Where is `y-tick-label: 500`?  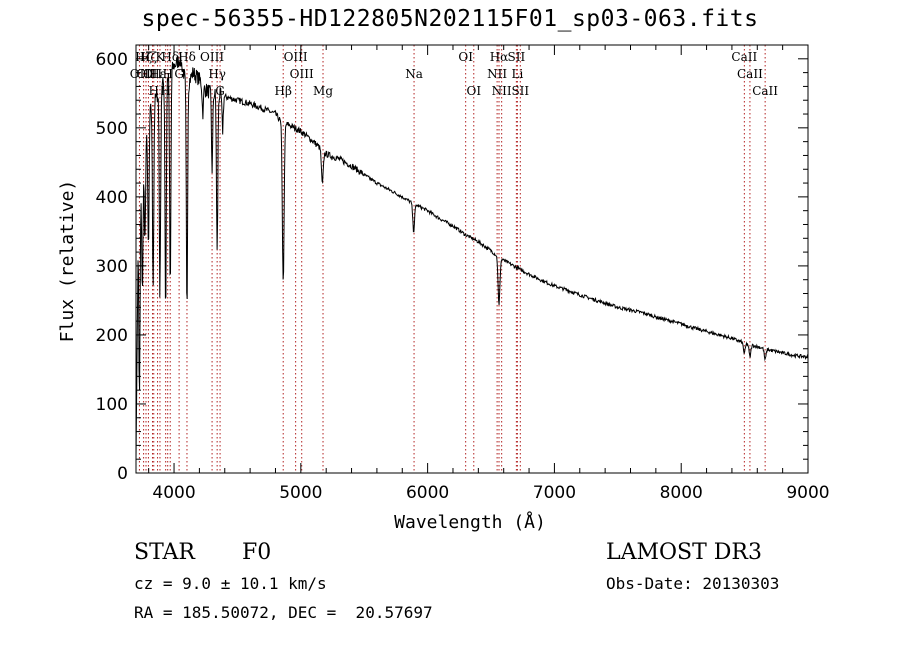
y-tick-label: 500 is located at coordinates (112, 129).